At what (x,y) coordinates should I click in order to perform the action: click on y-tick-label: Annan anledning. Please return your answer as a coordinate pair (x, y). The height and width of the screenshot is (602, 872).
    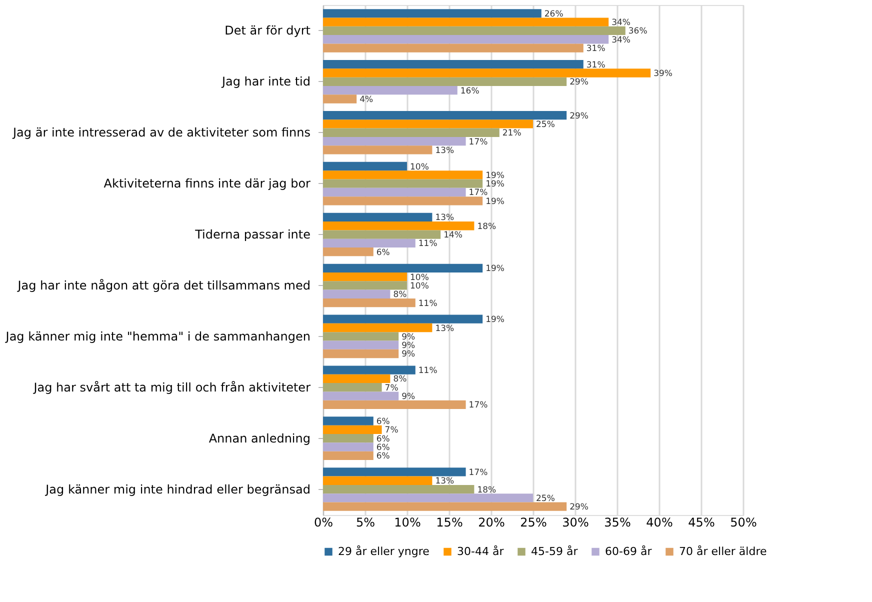
    Looking at the image, I should click on (259, 438).